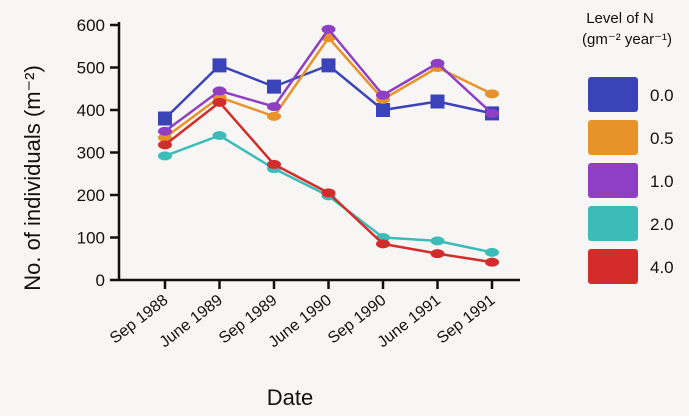 This screenshot has width=689, height=416. Describe the element at coordinates (328, 92) in the screenshot. I see `series-0.0` at that location.